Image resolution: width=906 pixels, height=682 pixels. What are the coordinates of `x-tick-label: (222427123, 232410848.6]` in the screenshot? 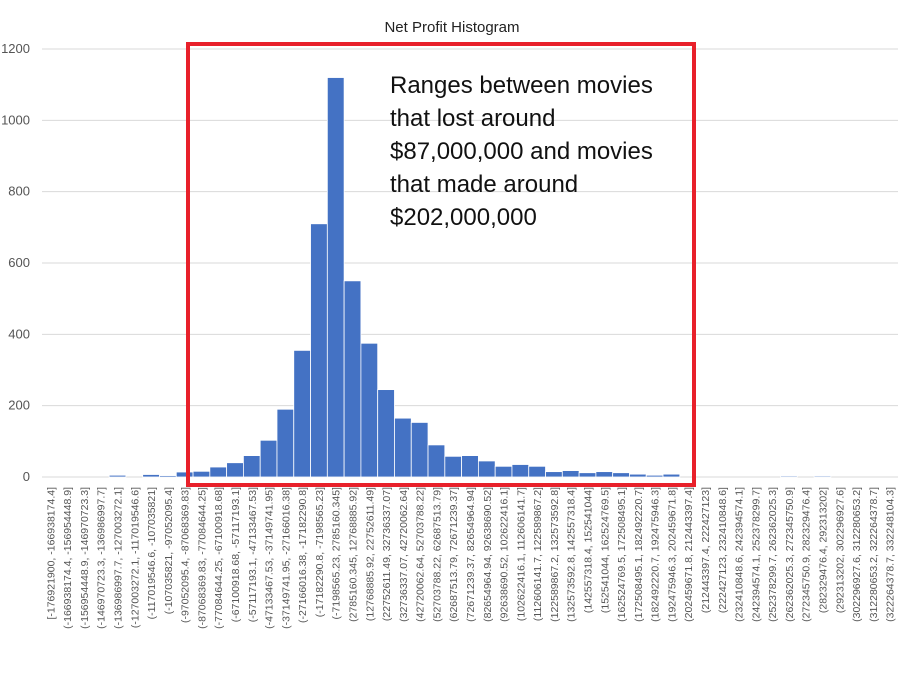 It's located at (723, 550).